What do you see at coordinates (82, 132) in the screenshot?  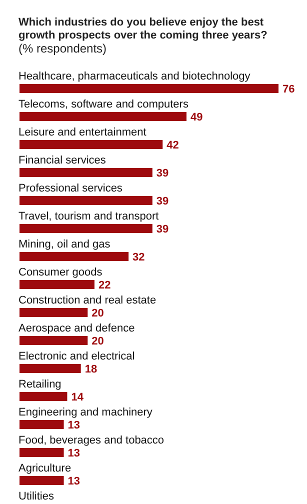 I see `y-tick-label: Leisure and entertainment` at bounding box center [82, 132].